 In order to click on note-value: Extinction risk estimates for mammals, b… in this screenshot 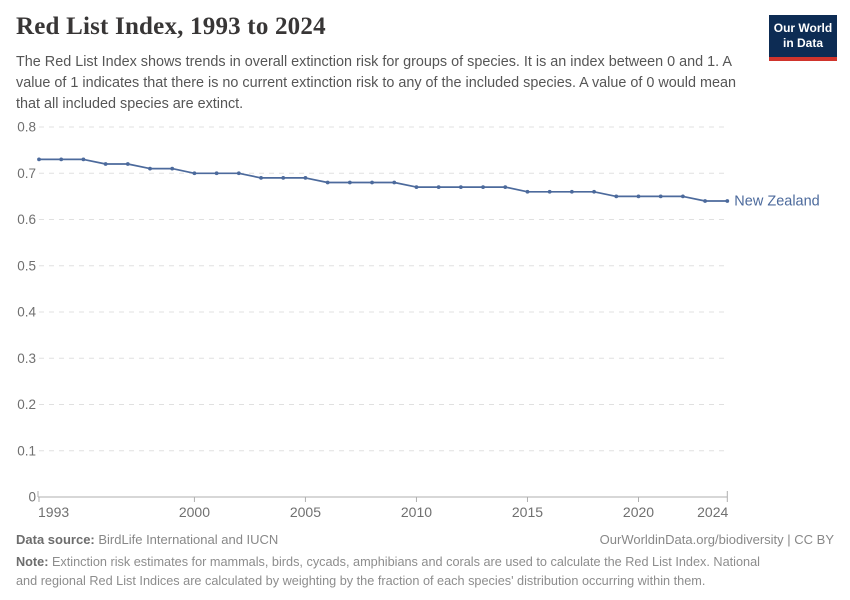, I will do `click(388, 572)`.